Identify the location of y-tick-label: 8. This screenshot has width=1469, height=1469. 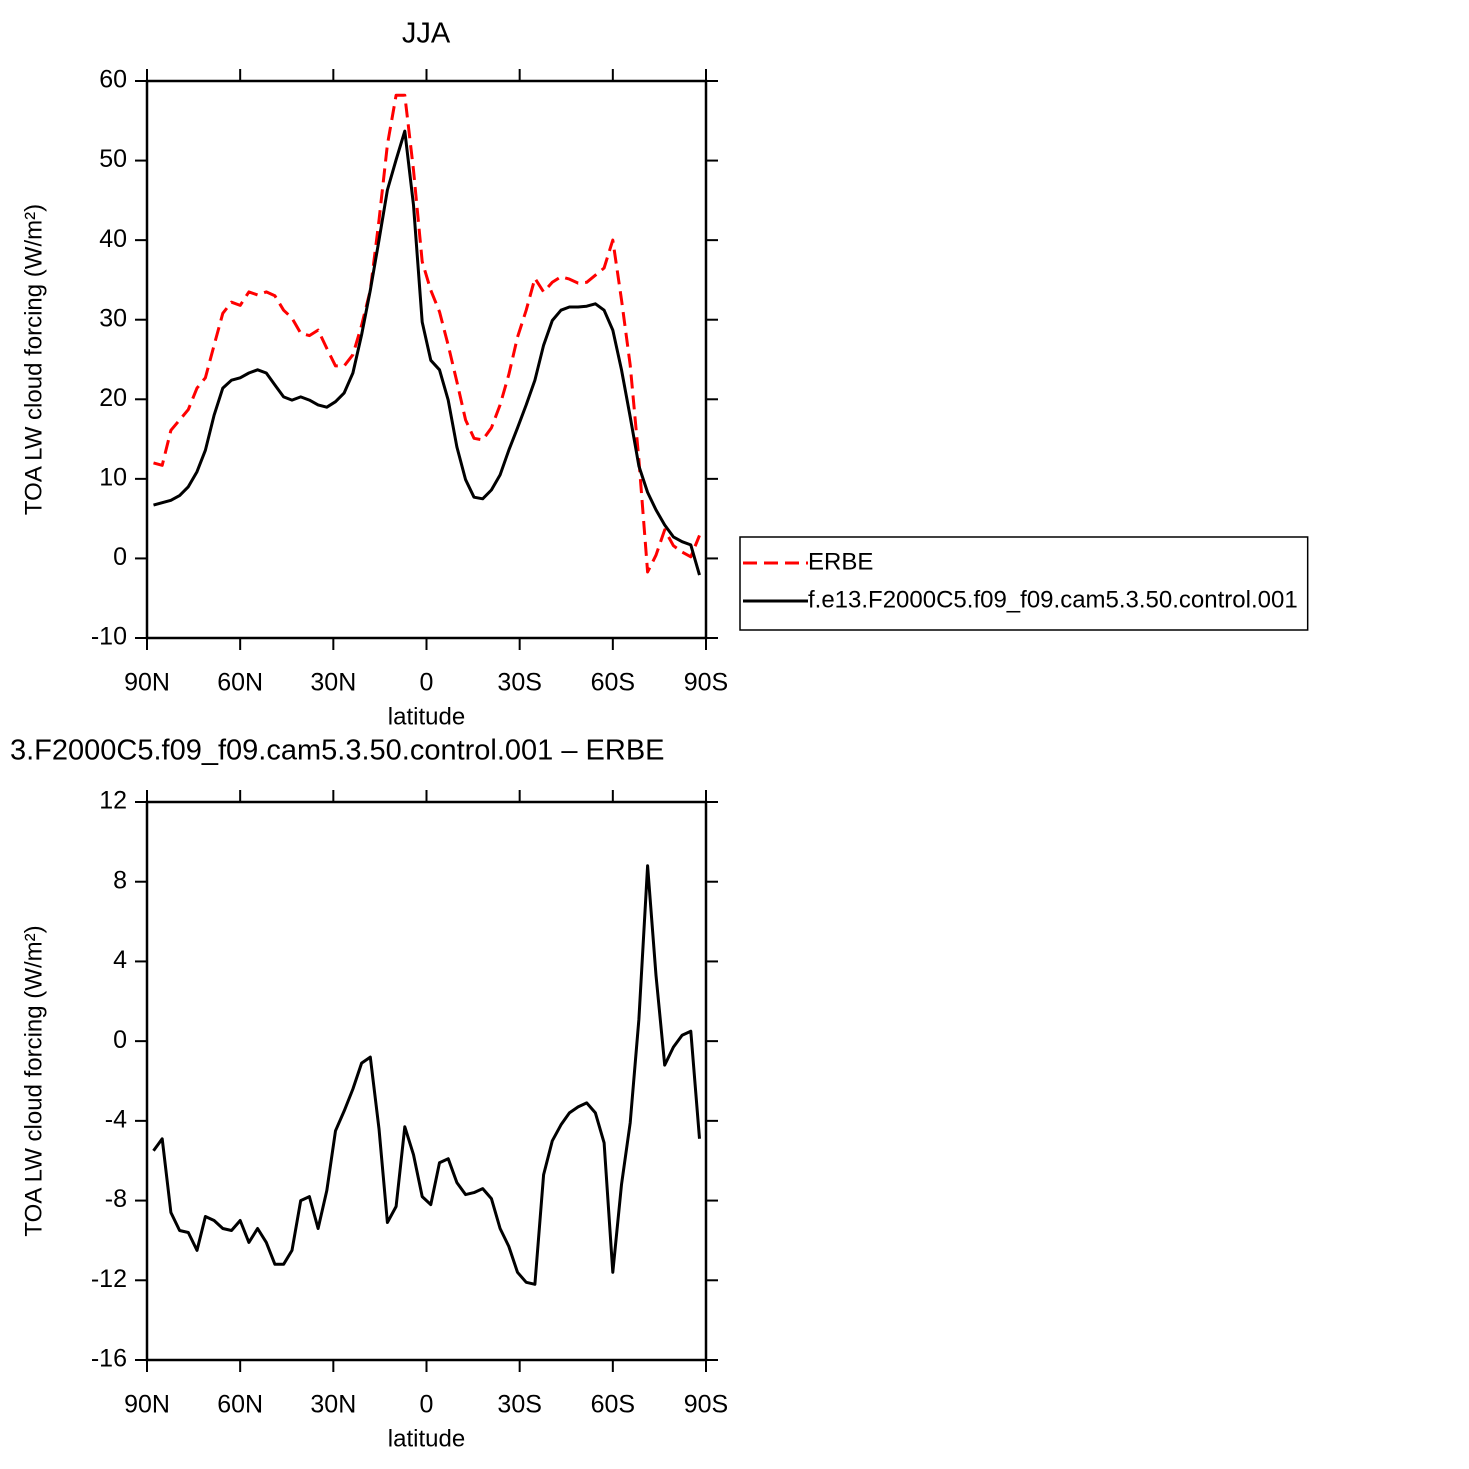
(120, 880).